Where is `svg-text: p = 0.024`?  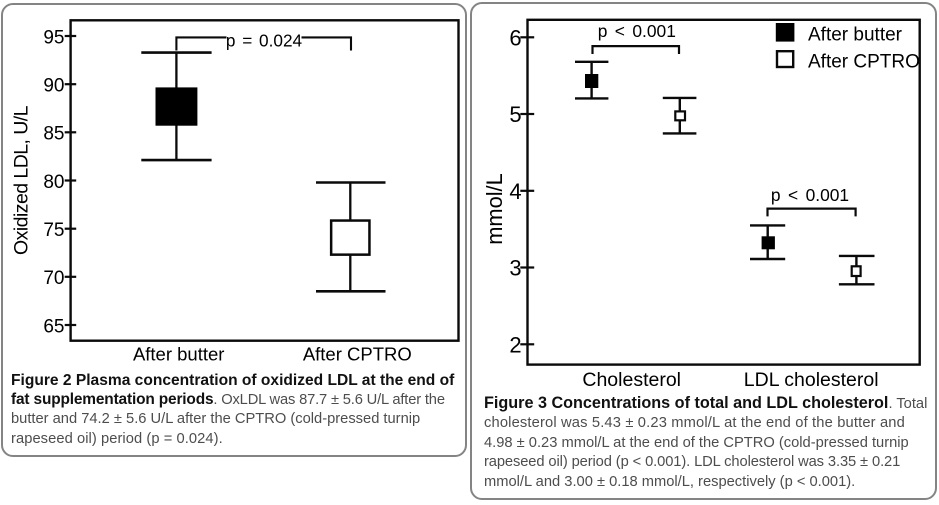 svg-text: p = 0.024 is located at coordinates (264, 41).